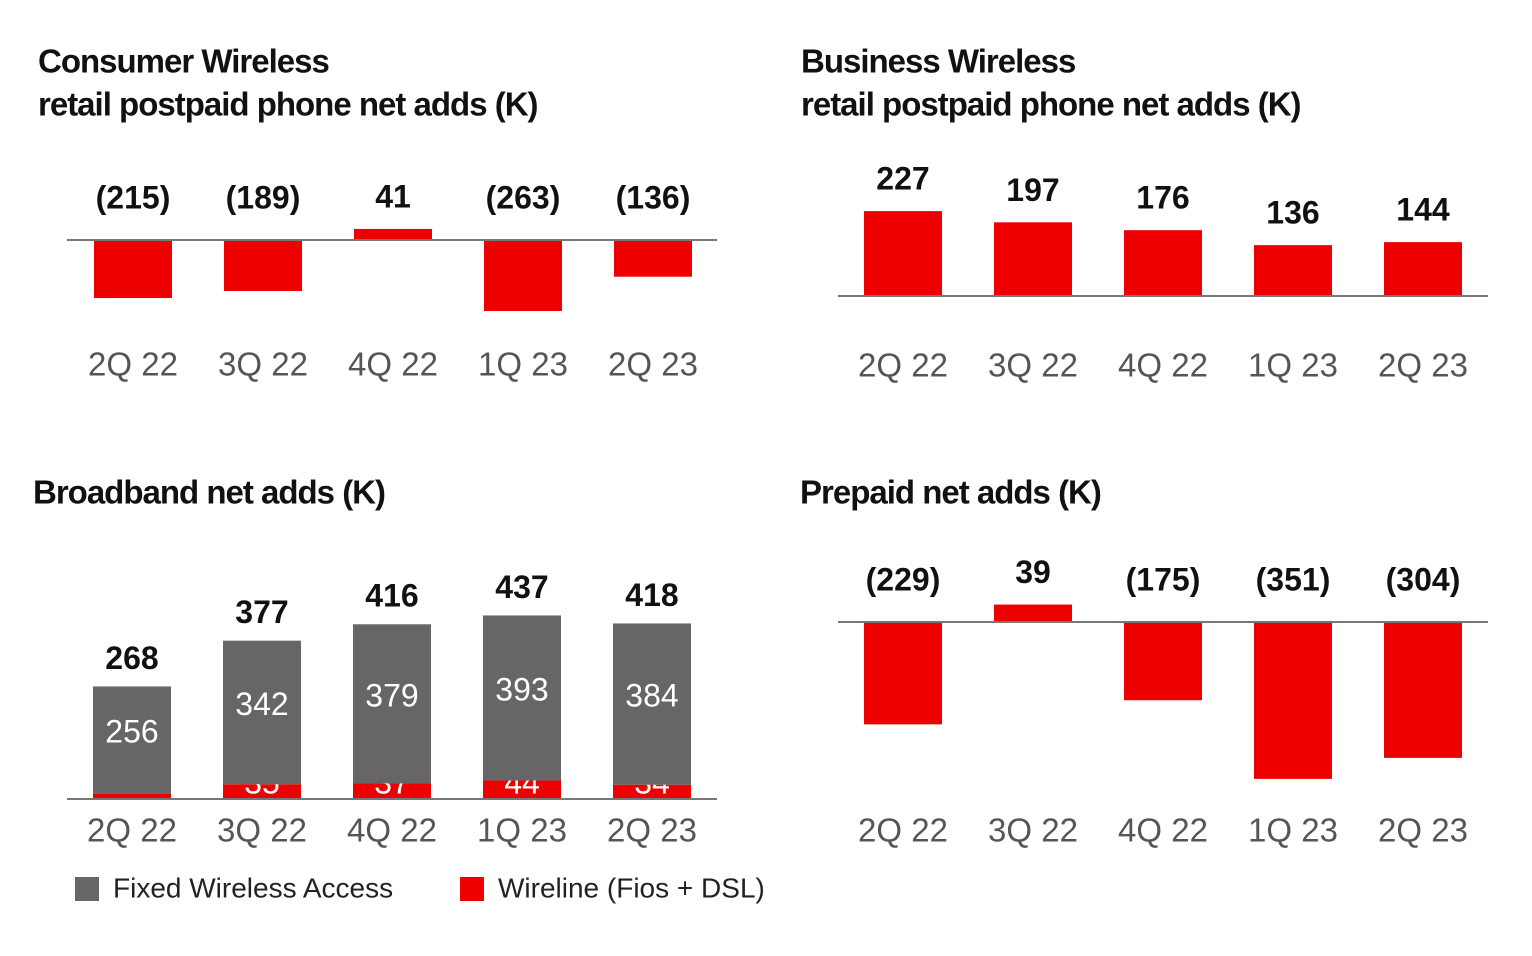  I want to click on segment-label: 384, so click(651, 696).